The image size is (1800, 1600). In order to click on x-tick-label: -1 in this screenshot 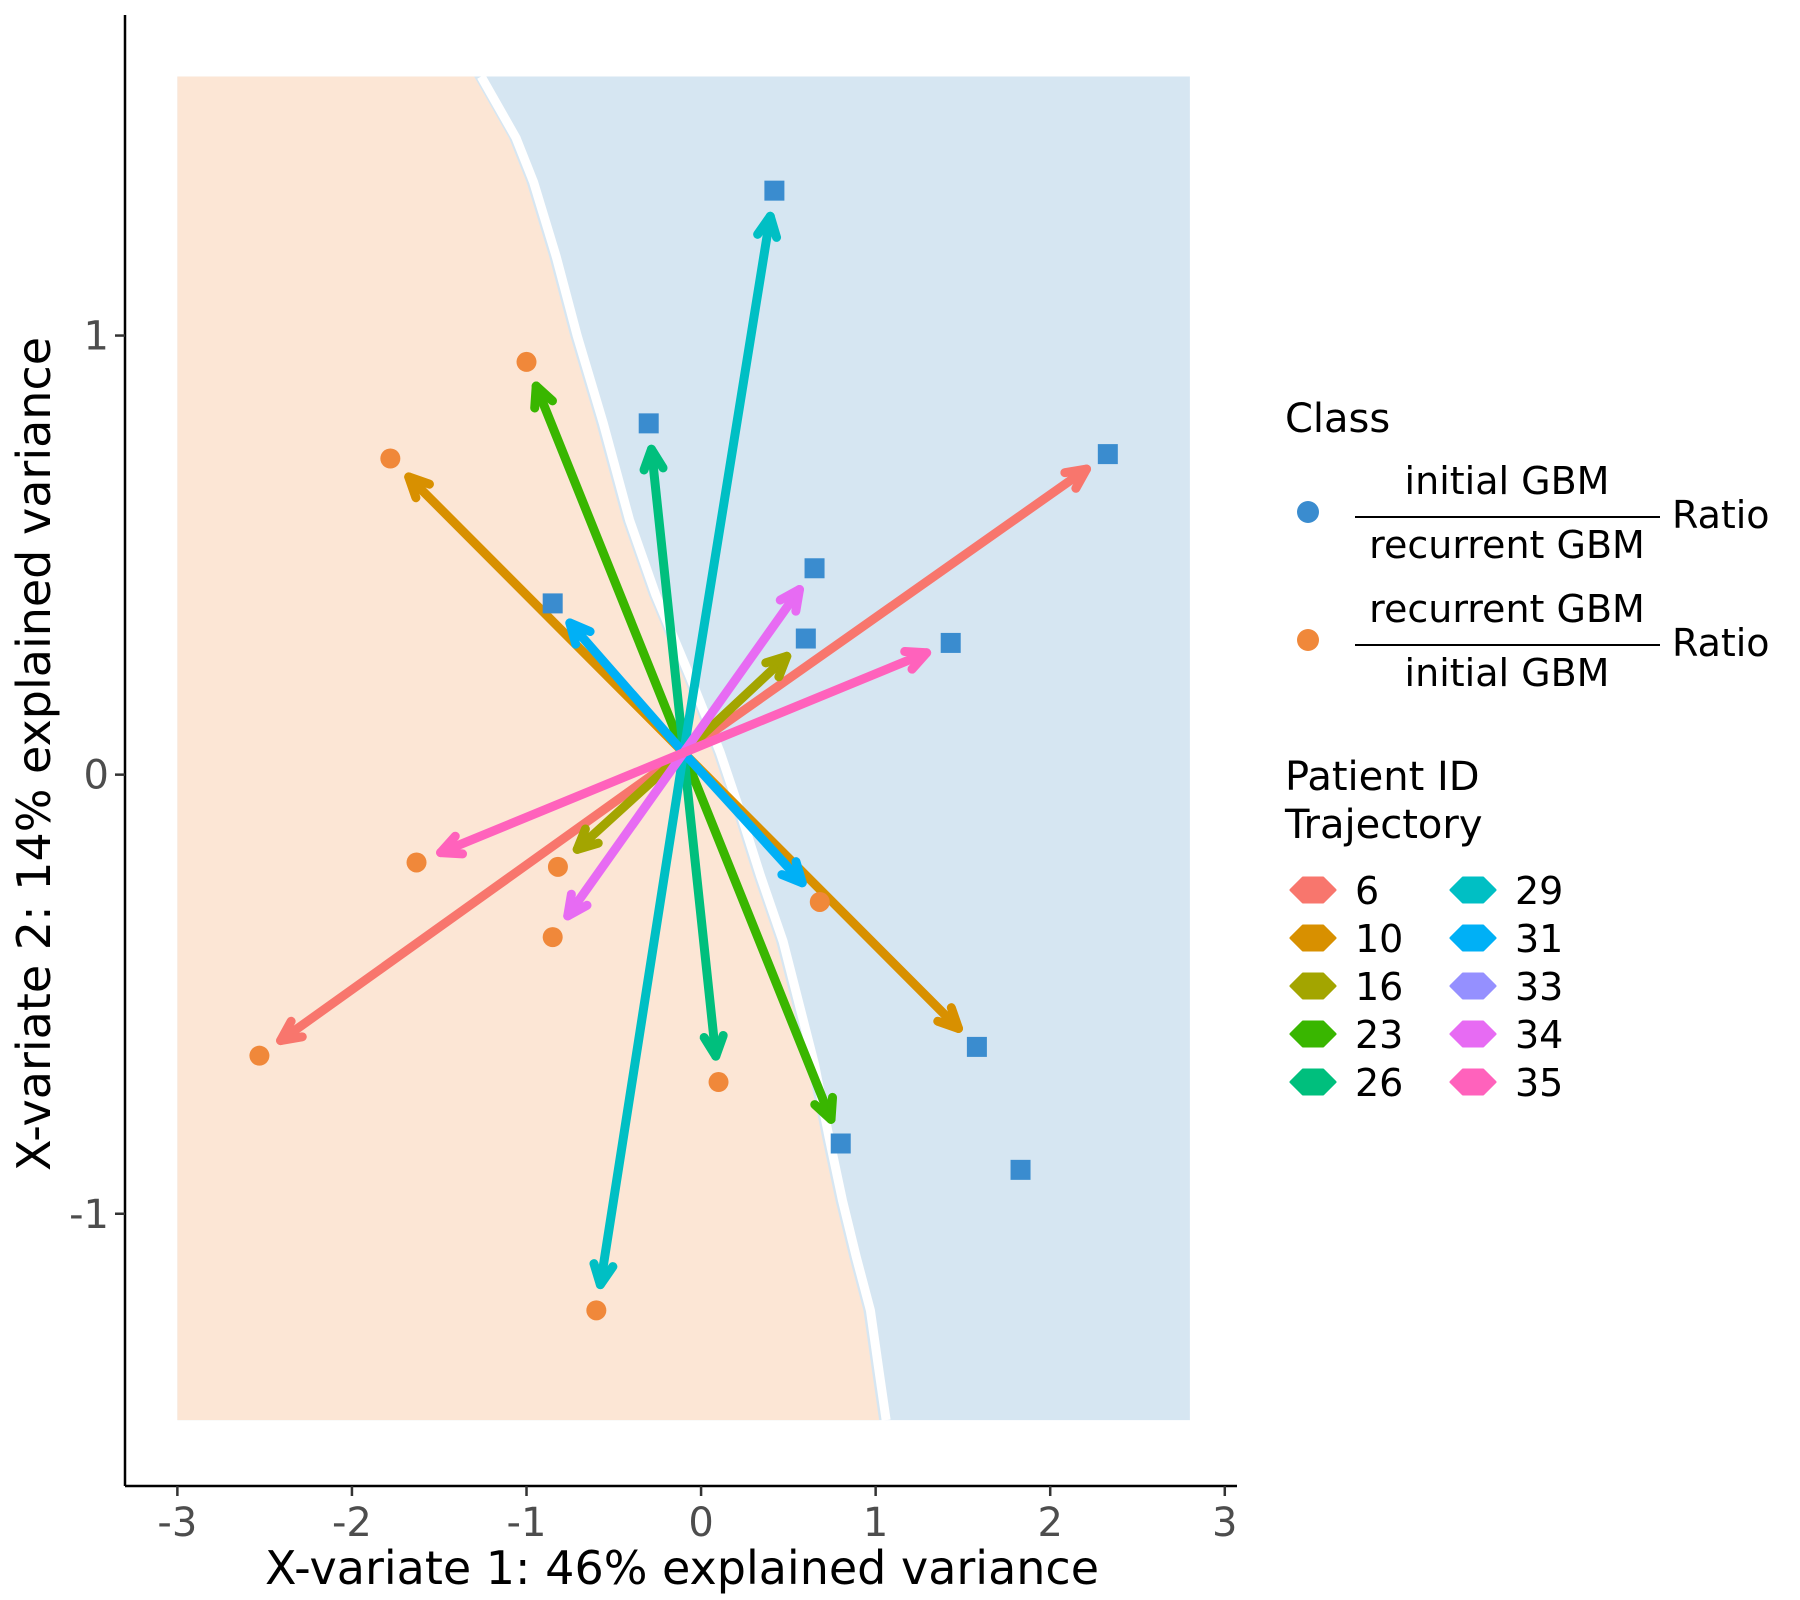, I will do `click(527, 1523)`.